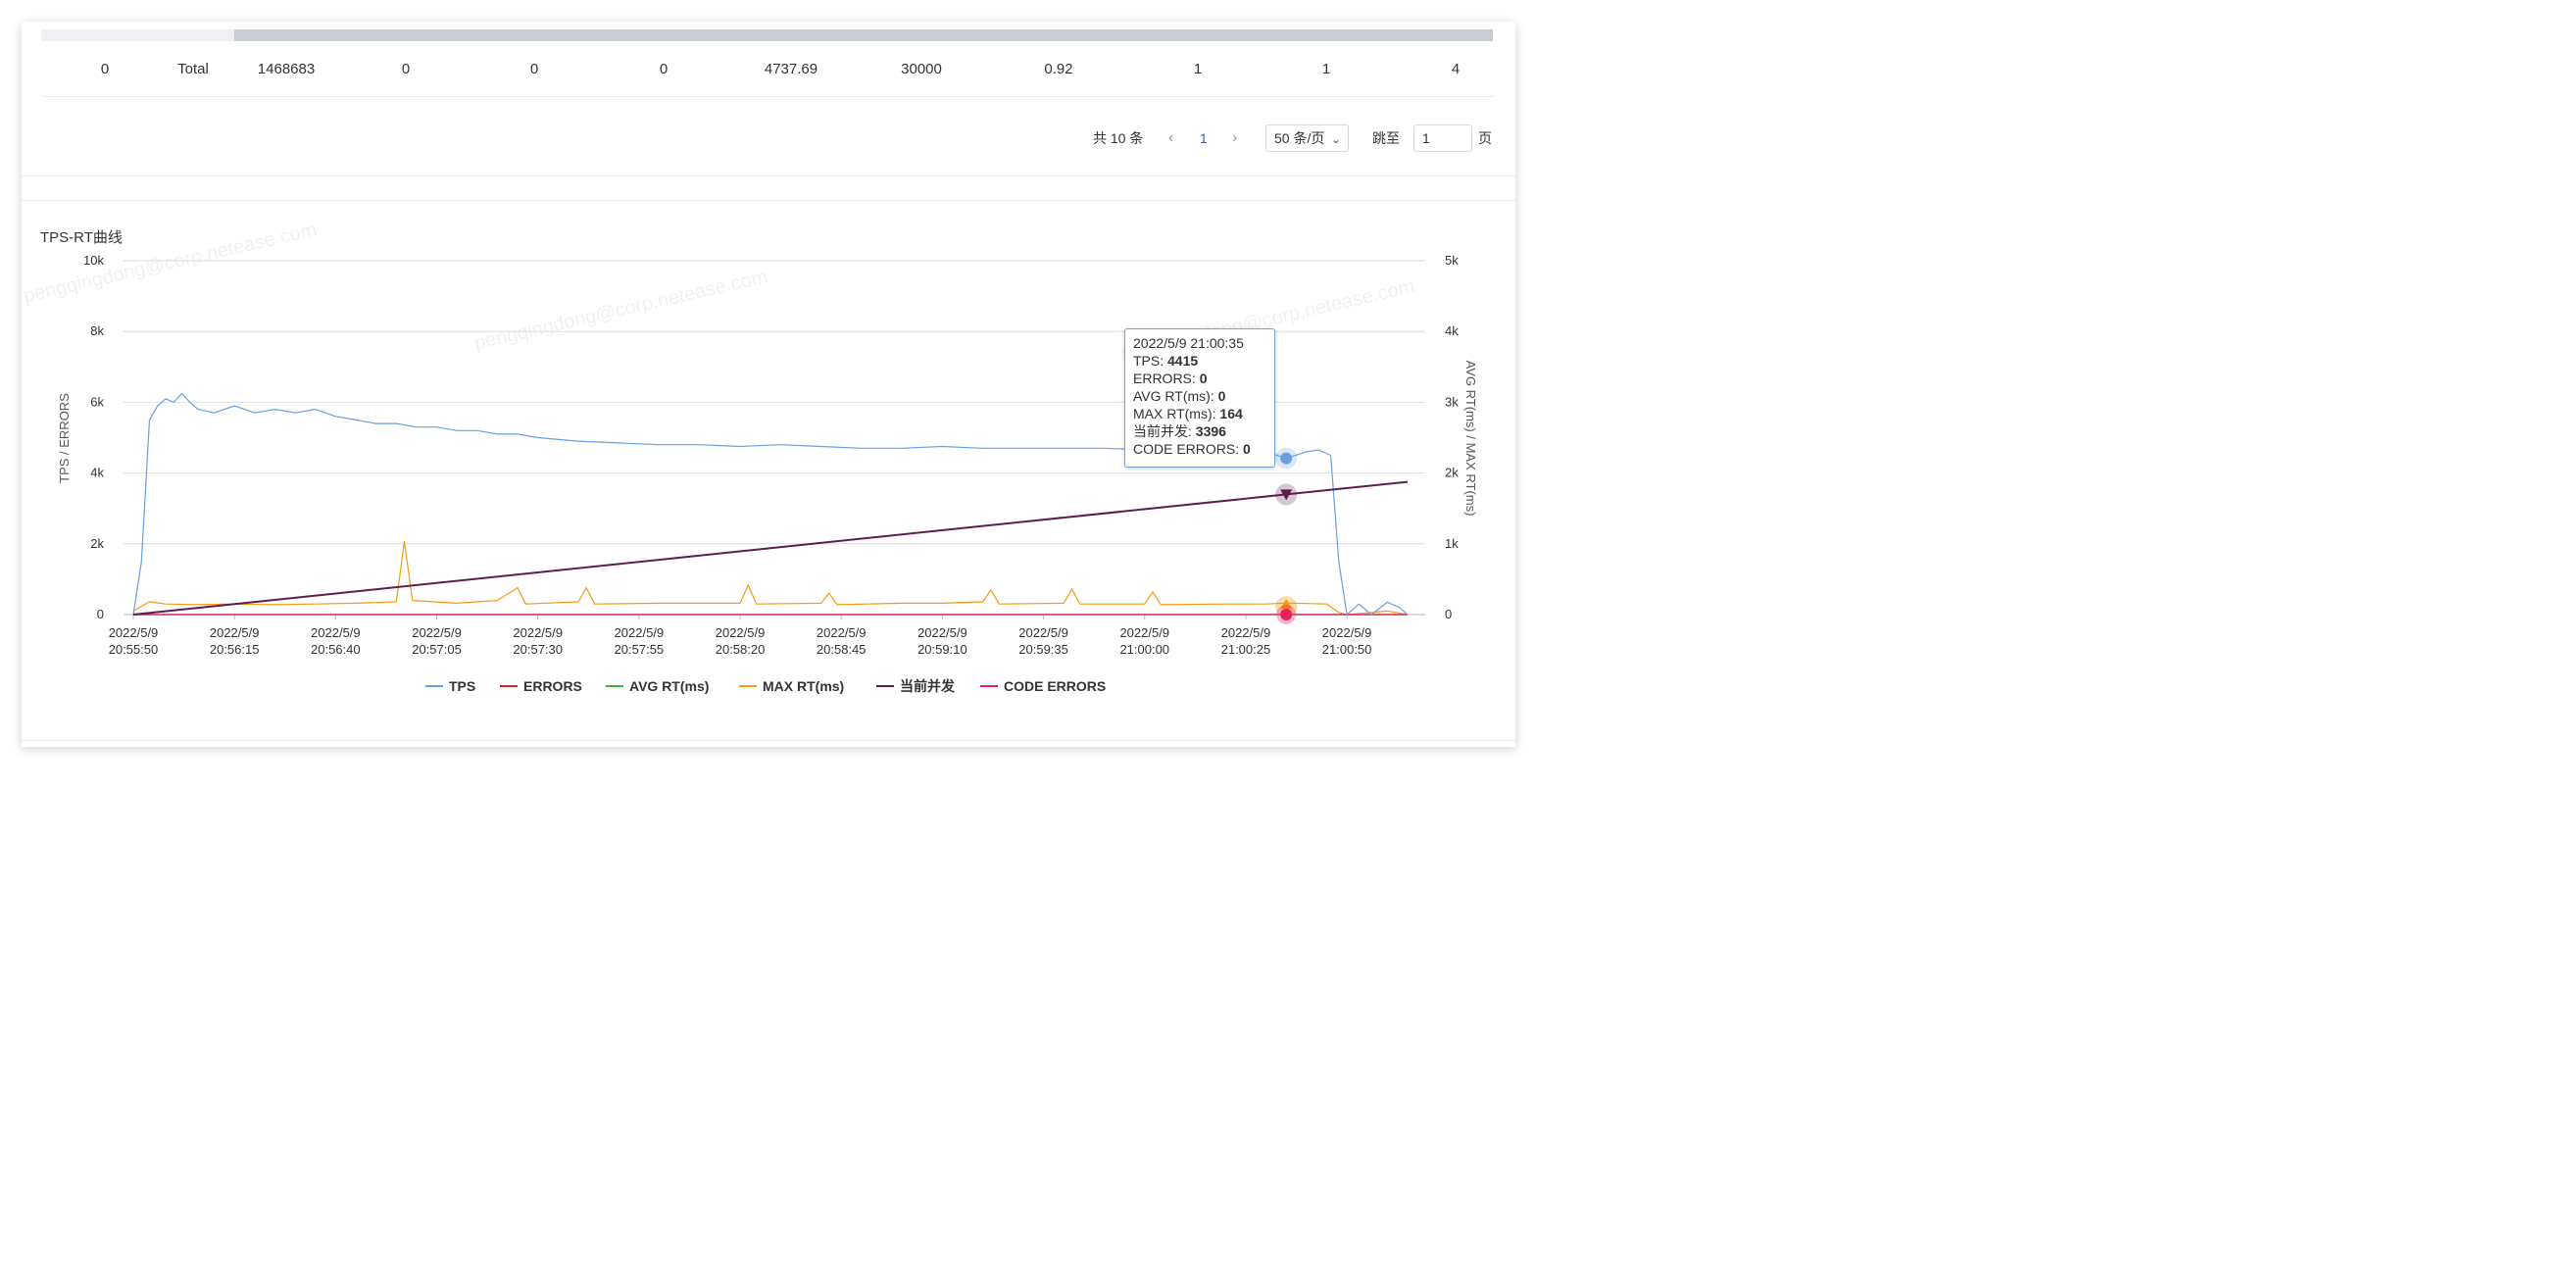 Image resolution: width=2576 pixels, height=1286 pixels. Describe the element at coordinates (863, 35) in the screenshot. I see `scrollbar-thumb` at that location.